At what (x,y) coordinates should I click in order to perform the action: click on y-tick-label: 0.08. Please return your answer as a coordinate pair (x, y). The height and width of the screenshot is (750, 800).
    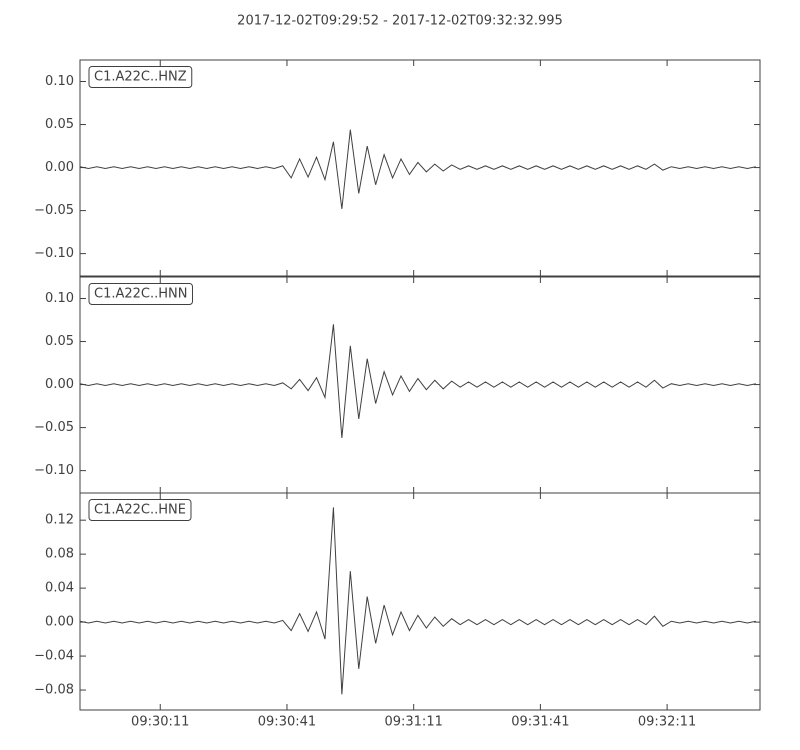
    Looking at the image, I should click on (59, 554).